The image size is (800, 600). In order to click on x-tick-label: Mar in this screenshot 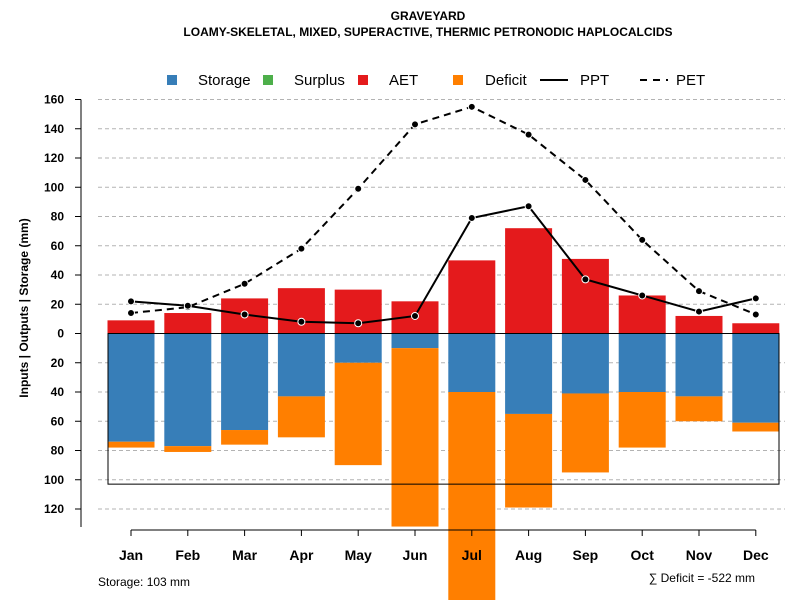, I will do `click(244, 555)`.